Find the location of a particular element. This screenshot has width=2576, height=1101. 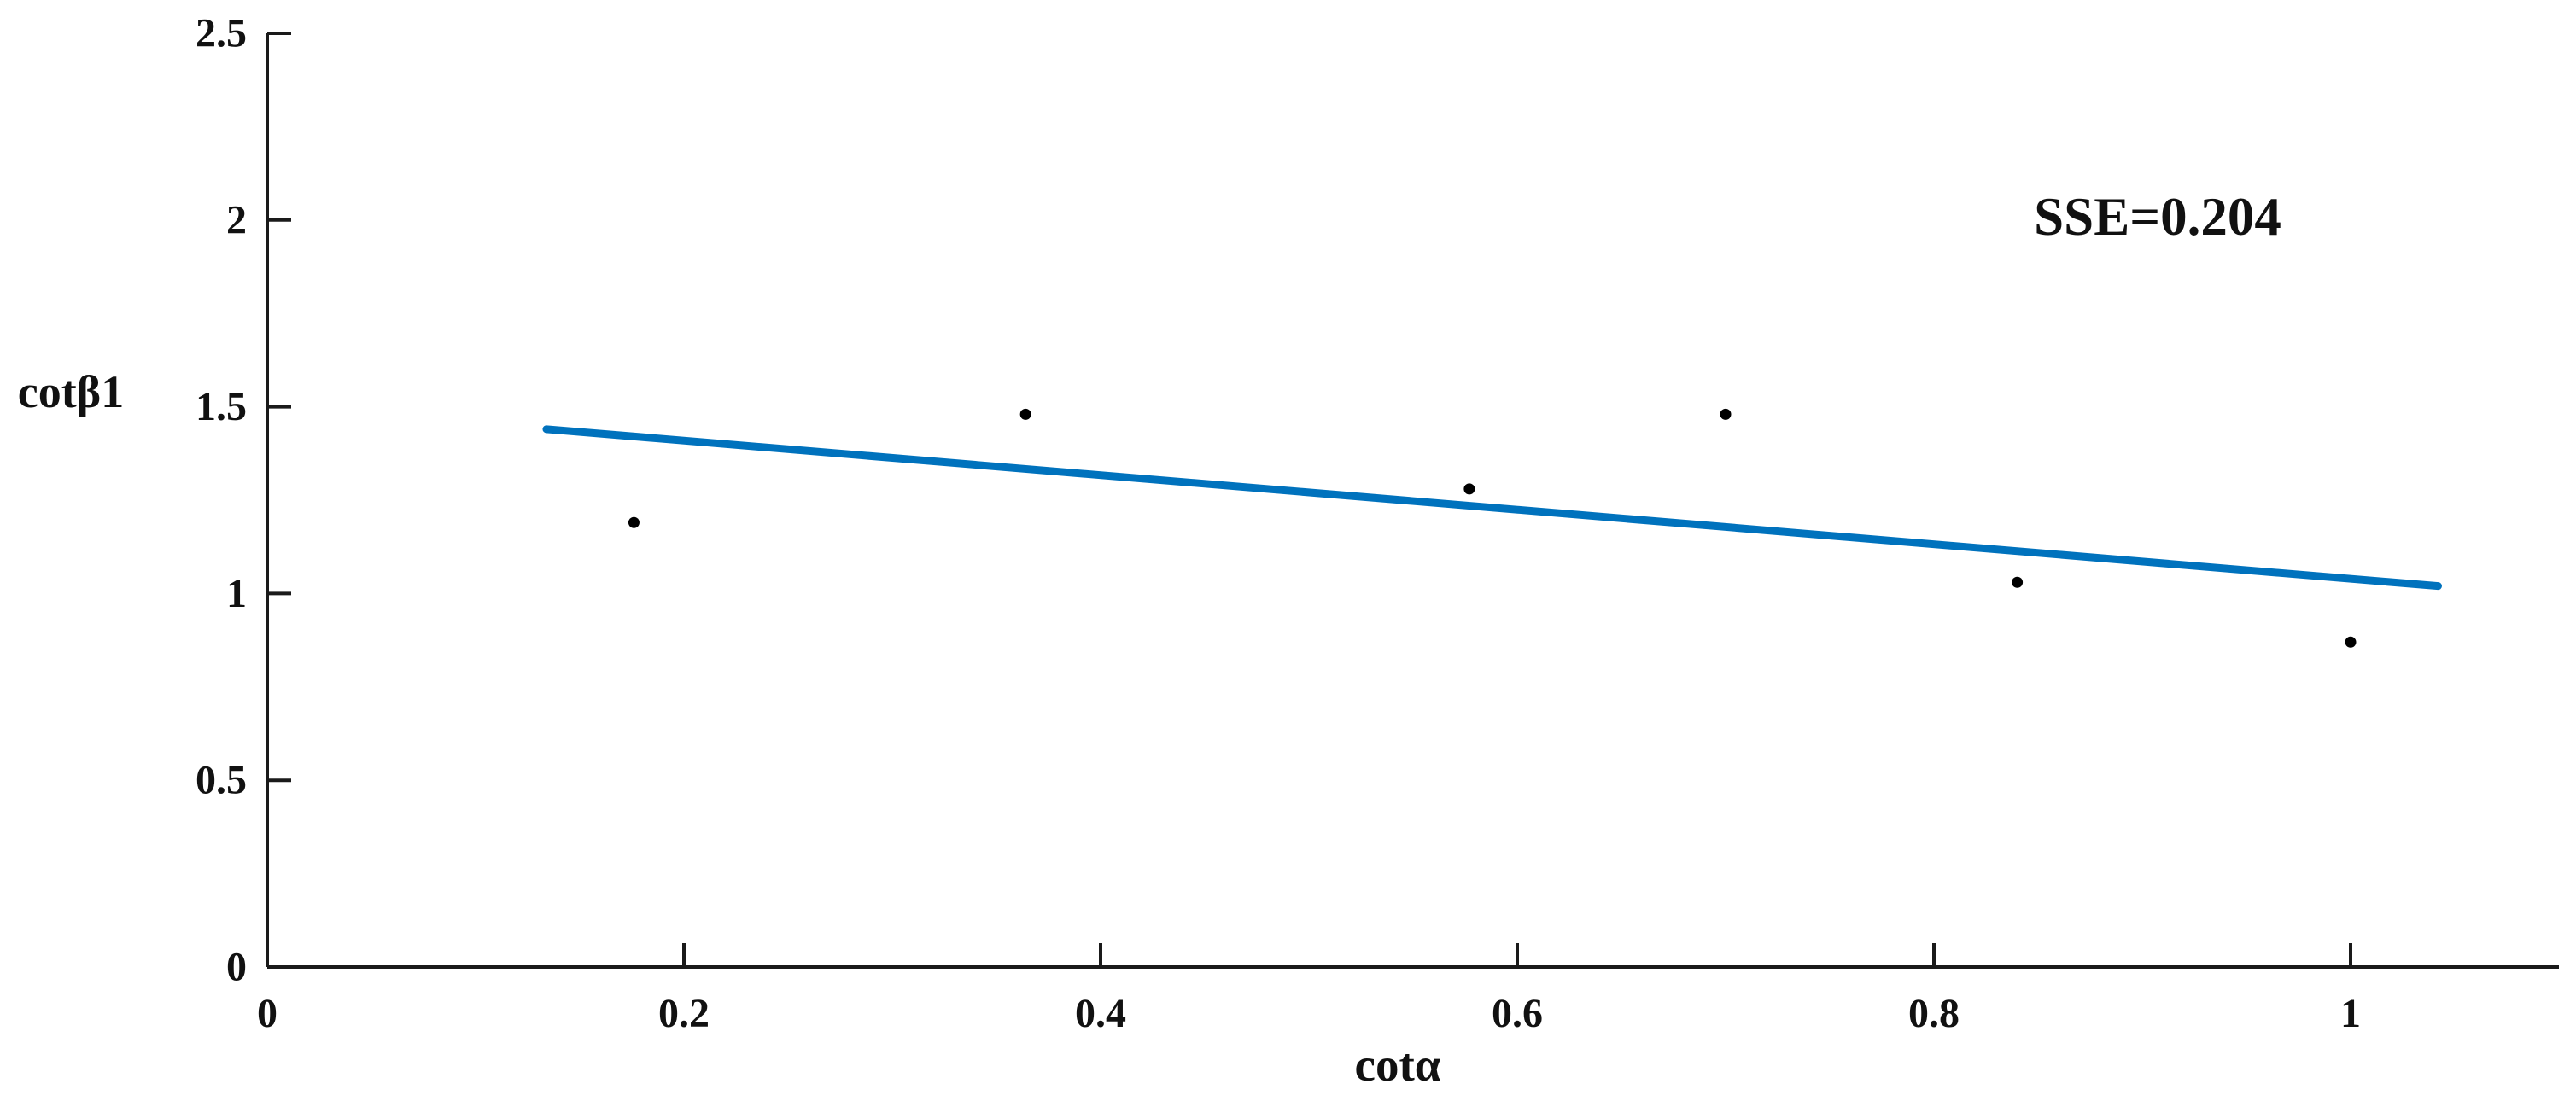

y-axis-label: cotβ1 is located at coordinates (71, 391).